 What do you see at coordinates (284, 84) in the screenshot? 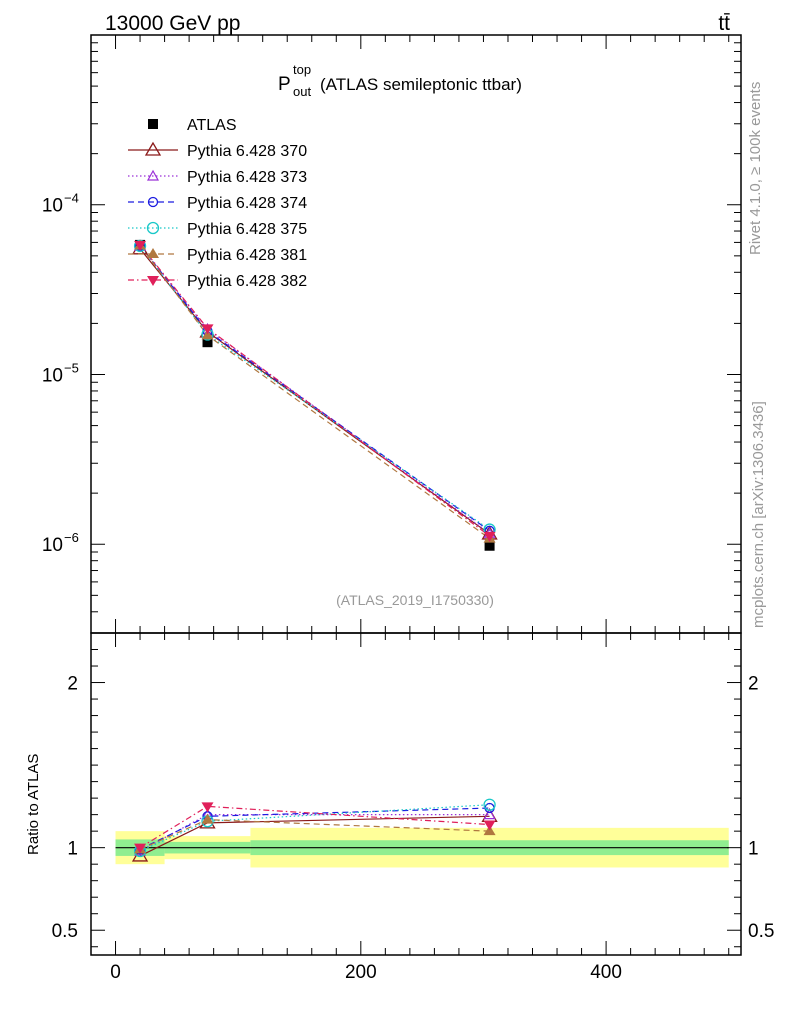
I see `title-main: P` at bounding box center [284, 84].